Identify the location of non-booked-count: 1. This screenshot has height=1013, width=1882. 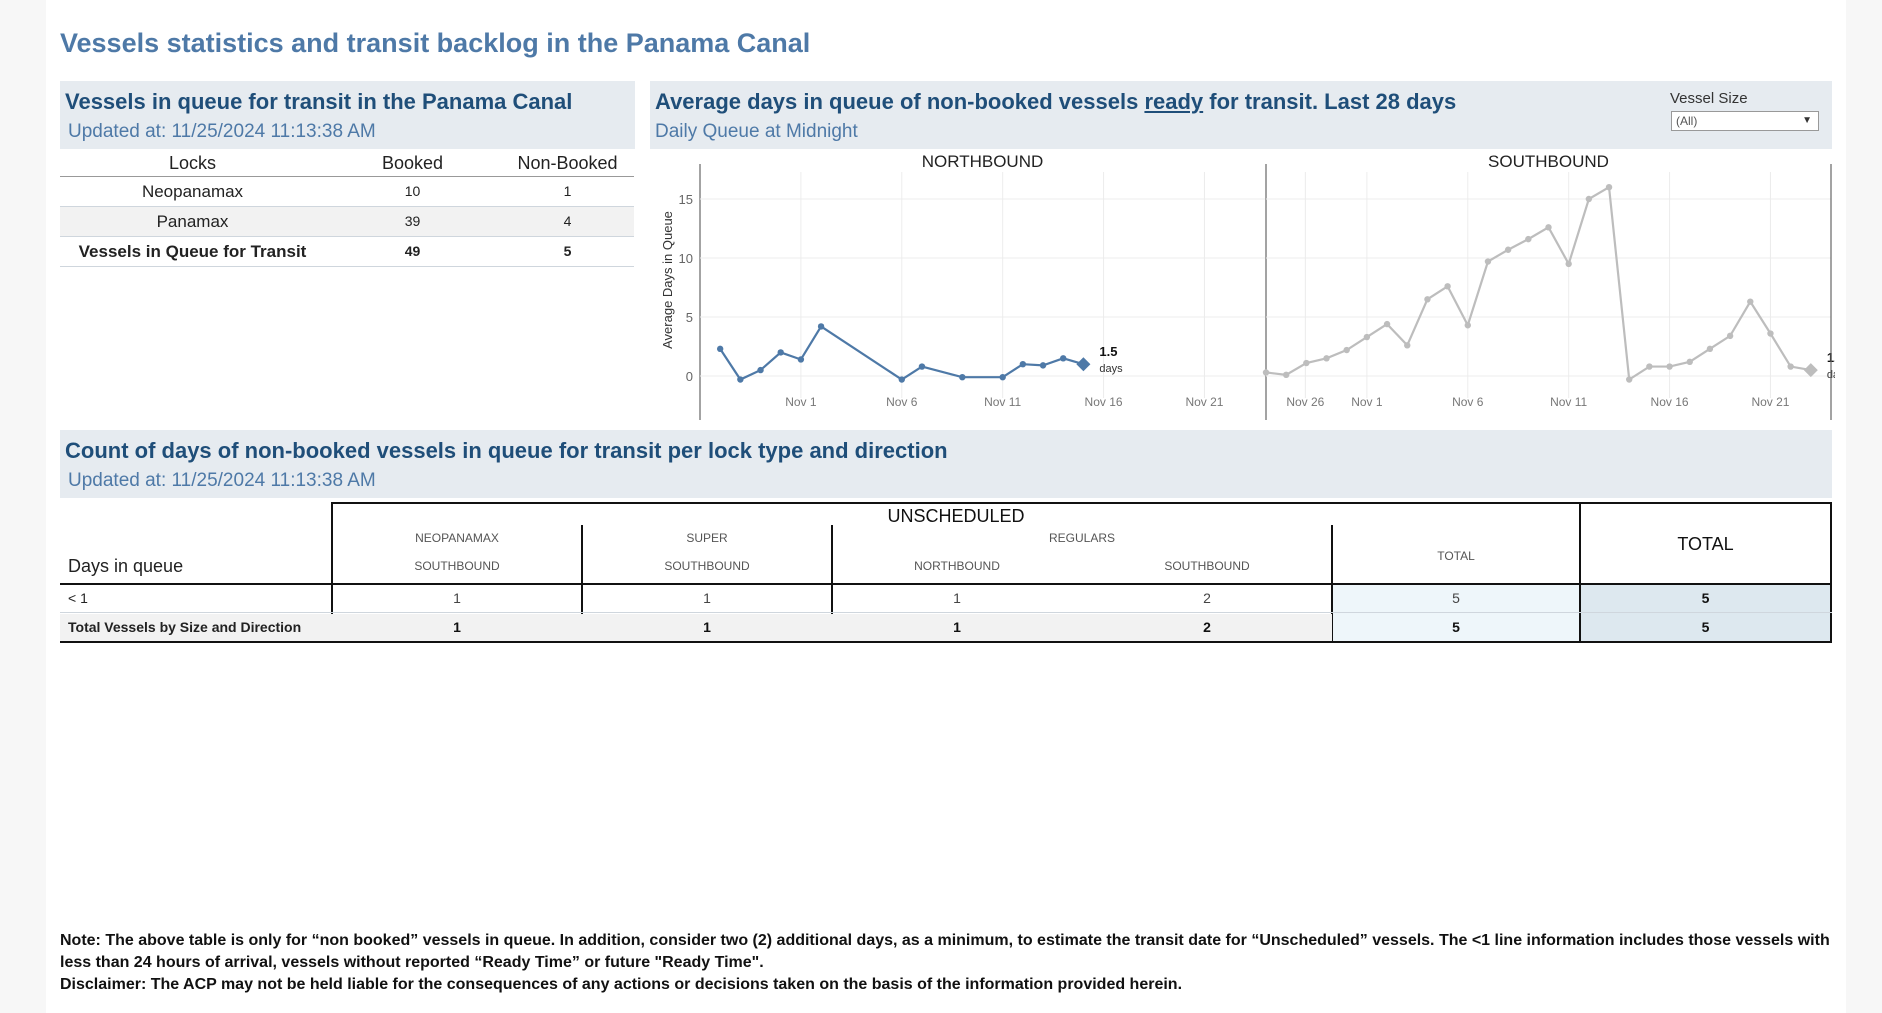
(567, 191).